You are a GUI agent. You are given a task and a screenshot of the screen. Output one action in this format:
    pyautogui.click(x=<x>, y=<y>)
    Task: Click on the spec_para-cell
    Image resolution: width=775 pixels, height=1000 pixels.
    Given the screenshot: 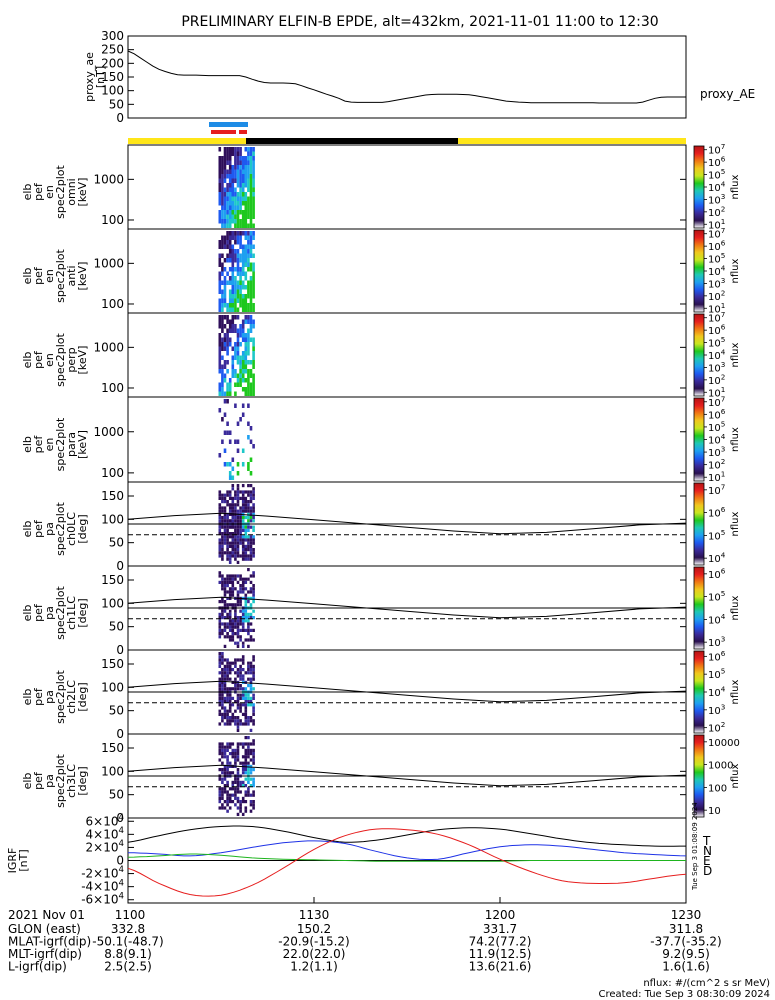 What is the action you would take?
    pyautogui.click(x=243, y=450)
    